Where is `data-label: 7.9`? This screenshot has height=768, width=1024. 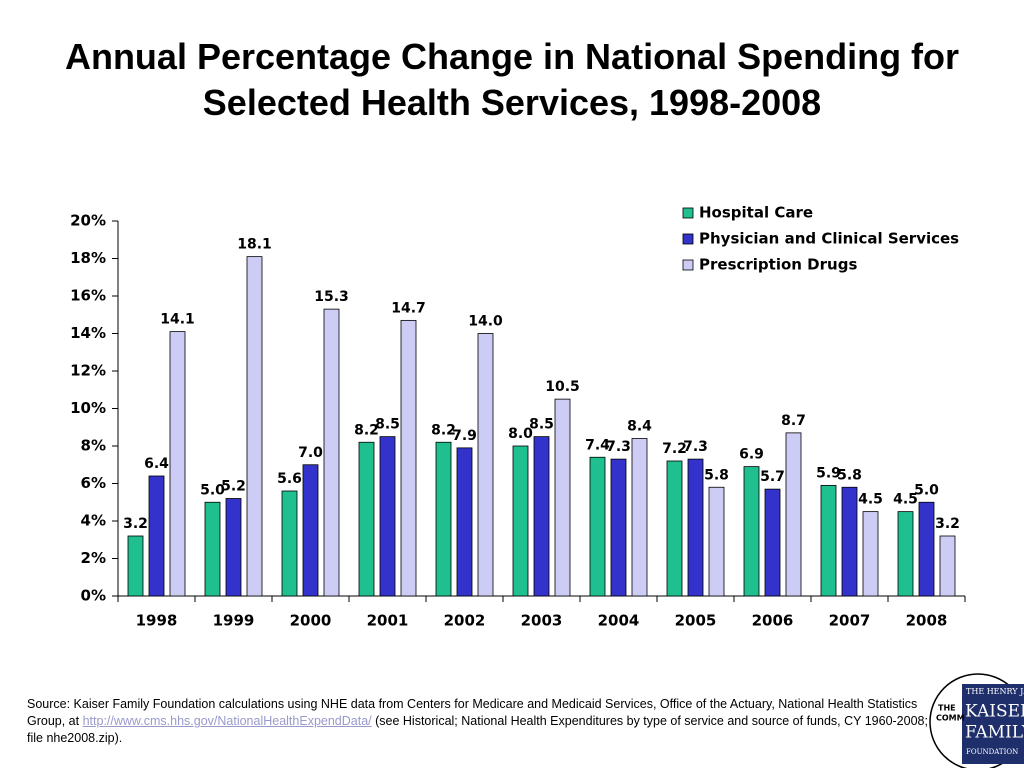 data-label: 7.9 is located at coordinates (464, 436).